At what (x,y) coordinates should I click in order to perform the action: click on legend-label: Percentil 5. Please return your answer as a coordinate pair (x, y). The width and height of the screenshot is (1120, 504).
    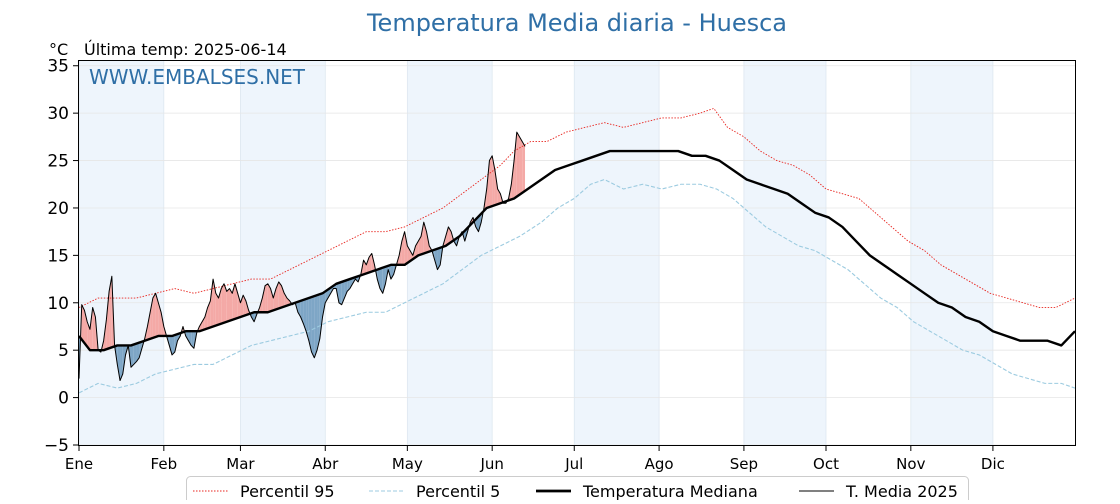
    Looking at the image, I should click on (458, 491).